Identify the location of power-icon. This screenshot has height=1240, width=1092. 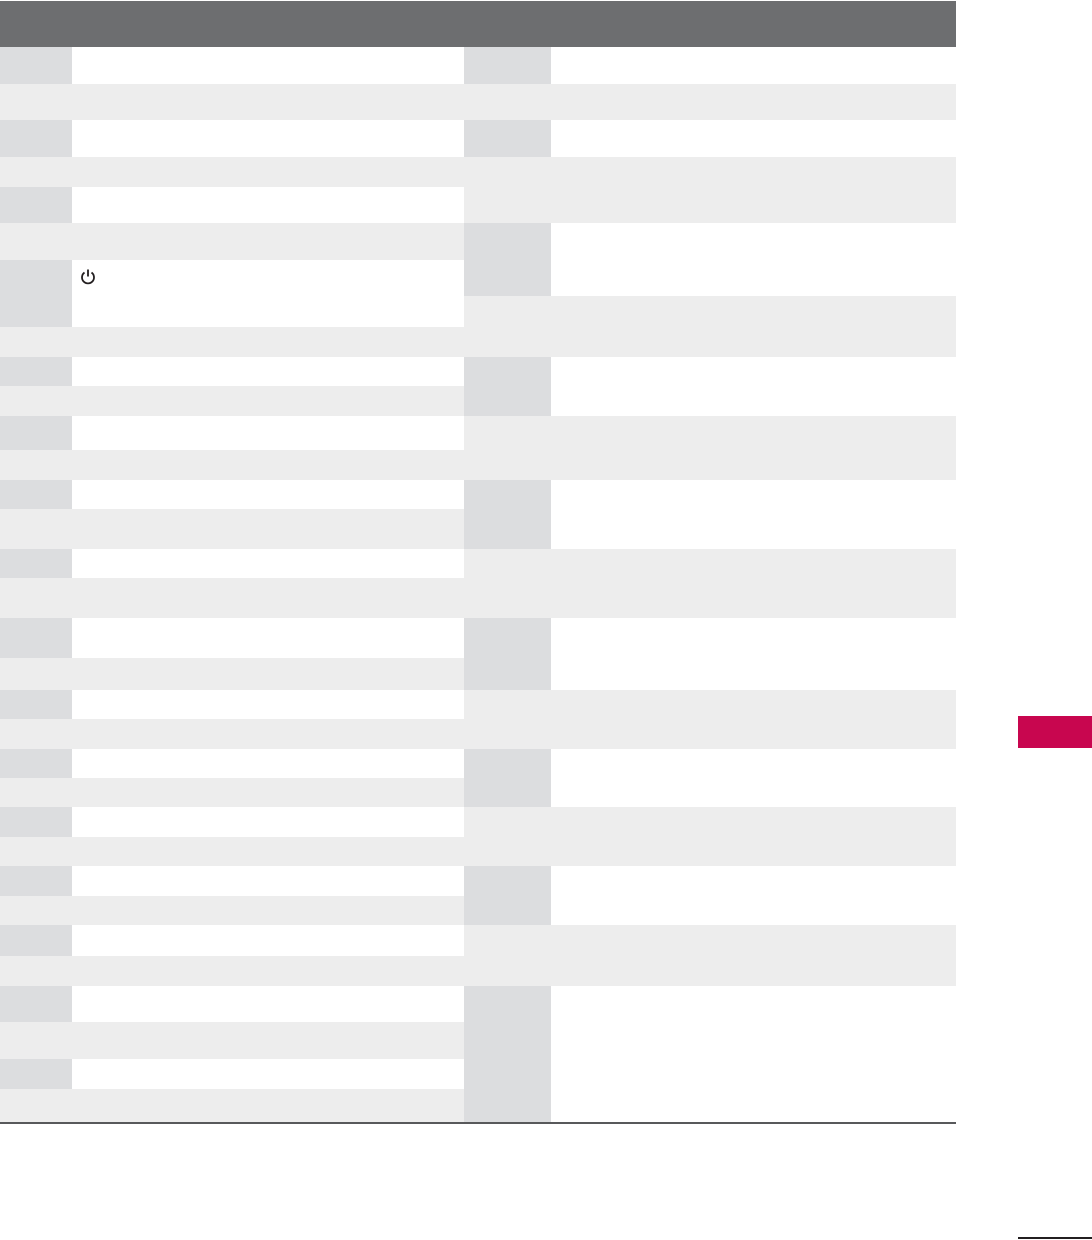
(88, 277).